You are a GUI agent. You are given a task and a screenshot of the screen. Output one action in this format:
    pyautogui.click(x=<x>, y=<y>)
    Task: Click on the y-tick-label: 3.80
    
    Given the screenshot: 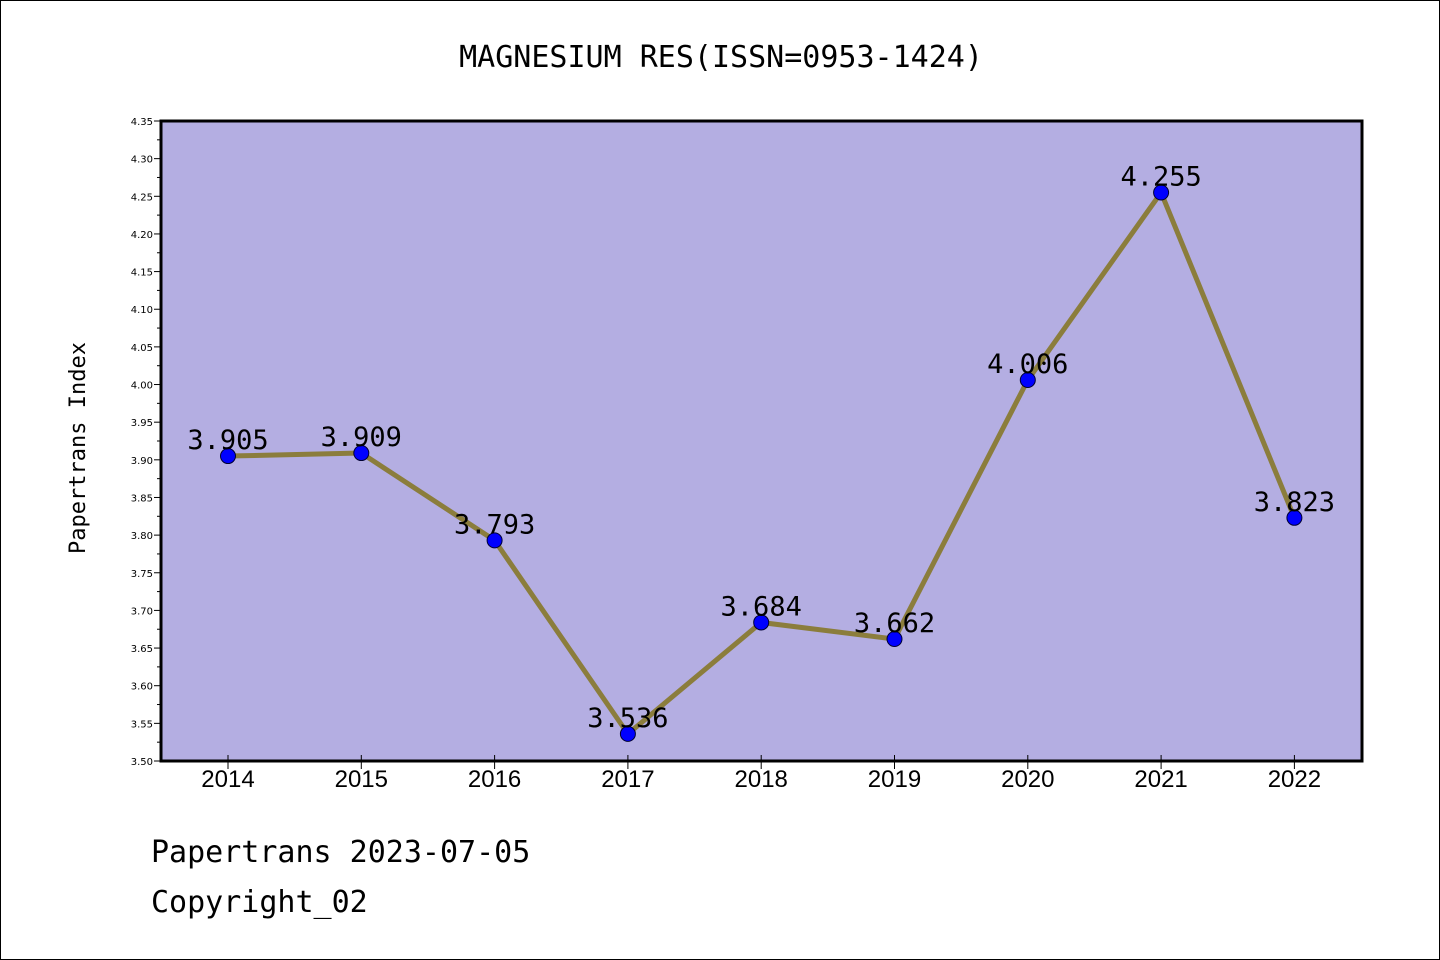 What is the action you would take?
    pyautogui.click(x=142, y=536)
    